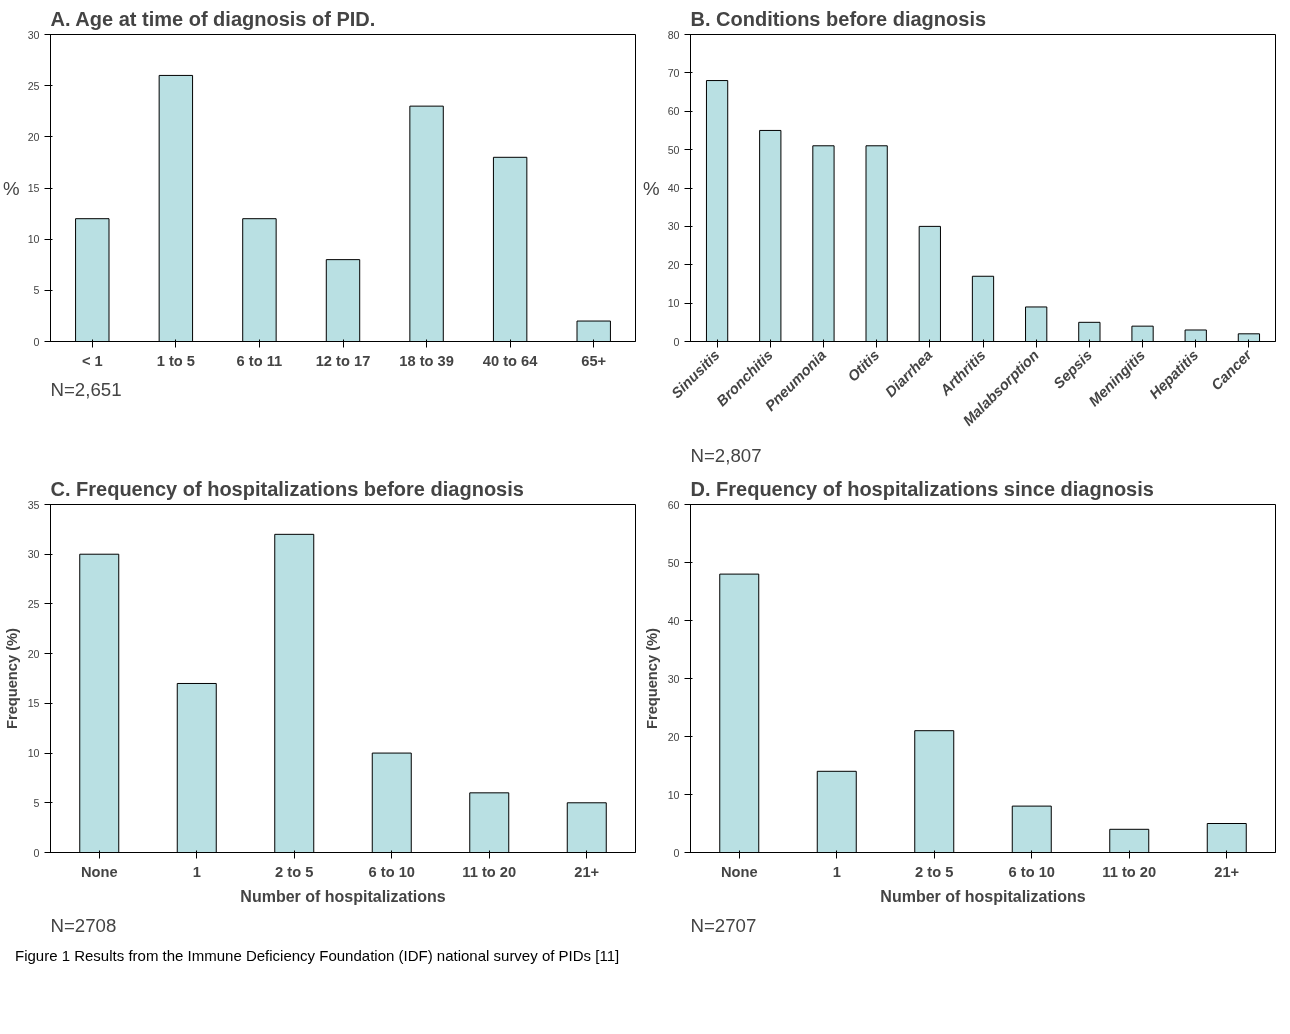 The width and height of the screenshot is (1290, 1034). I want to click on caption: Figure 1 Results from the Immune Deficiency Foundation (IDF) national survey of PIDs [11], so click(317, 956).